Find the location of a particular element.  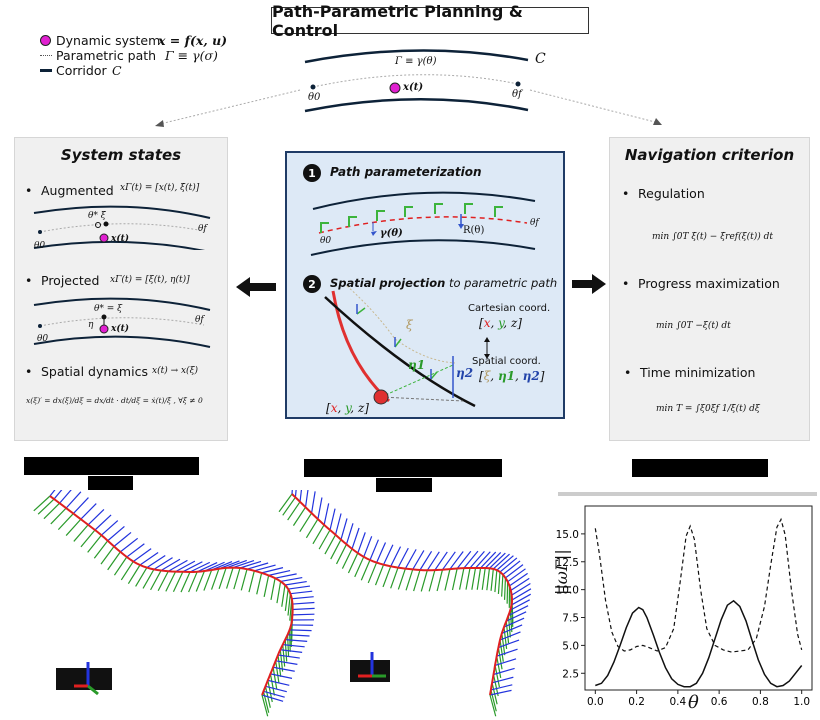

state-label: x(t) is located at coordinates (413, 87).